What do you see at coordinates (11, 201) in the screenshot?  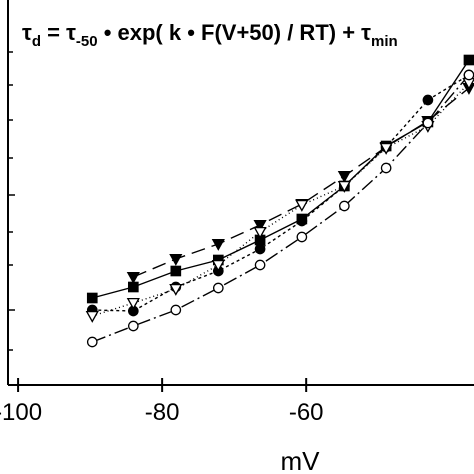 I see `y-minor-ticks` at bounding box center [11, 201].